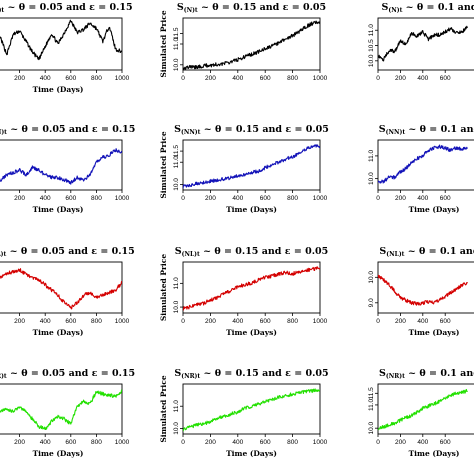 The height and width of the screenshot is (474, 474). Describe the element at coordinates (251, 130) in the screenshot. I see `panel-title: S(NN)t ~ θ = 0.15 and ε = 0.05` at that location.